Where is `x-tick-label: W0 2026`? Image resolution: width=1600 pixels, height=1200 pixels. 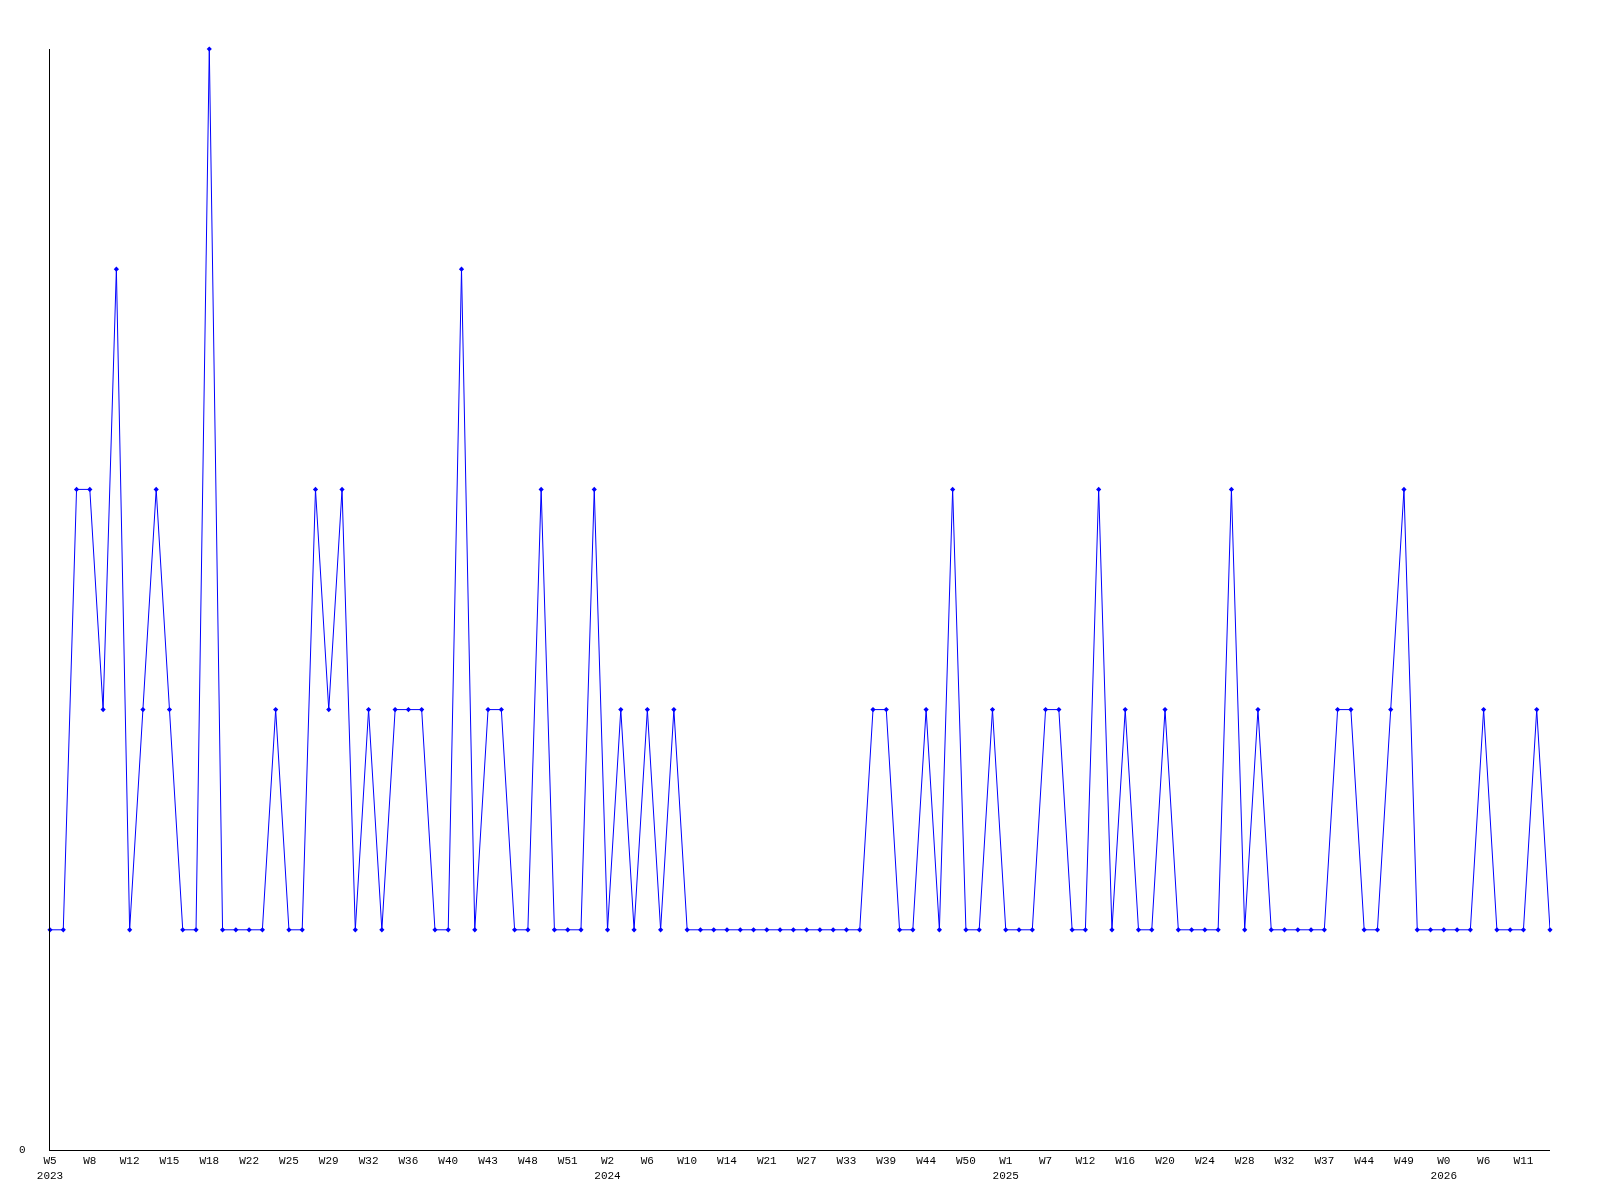
x-tick-label: W0 2026 is located at coordinates (1444, 1168).